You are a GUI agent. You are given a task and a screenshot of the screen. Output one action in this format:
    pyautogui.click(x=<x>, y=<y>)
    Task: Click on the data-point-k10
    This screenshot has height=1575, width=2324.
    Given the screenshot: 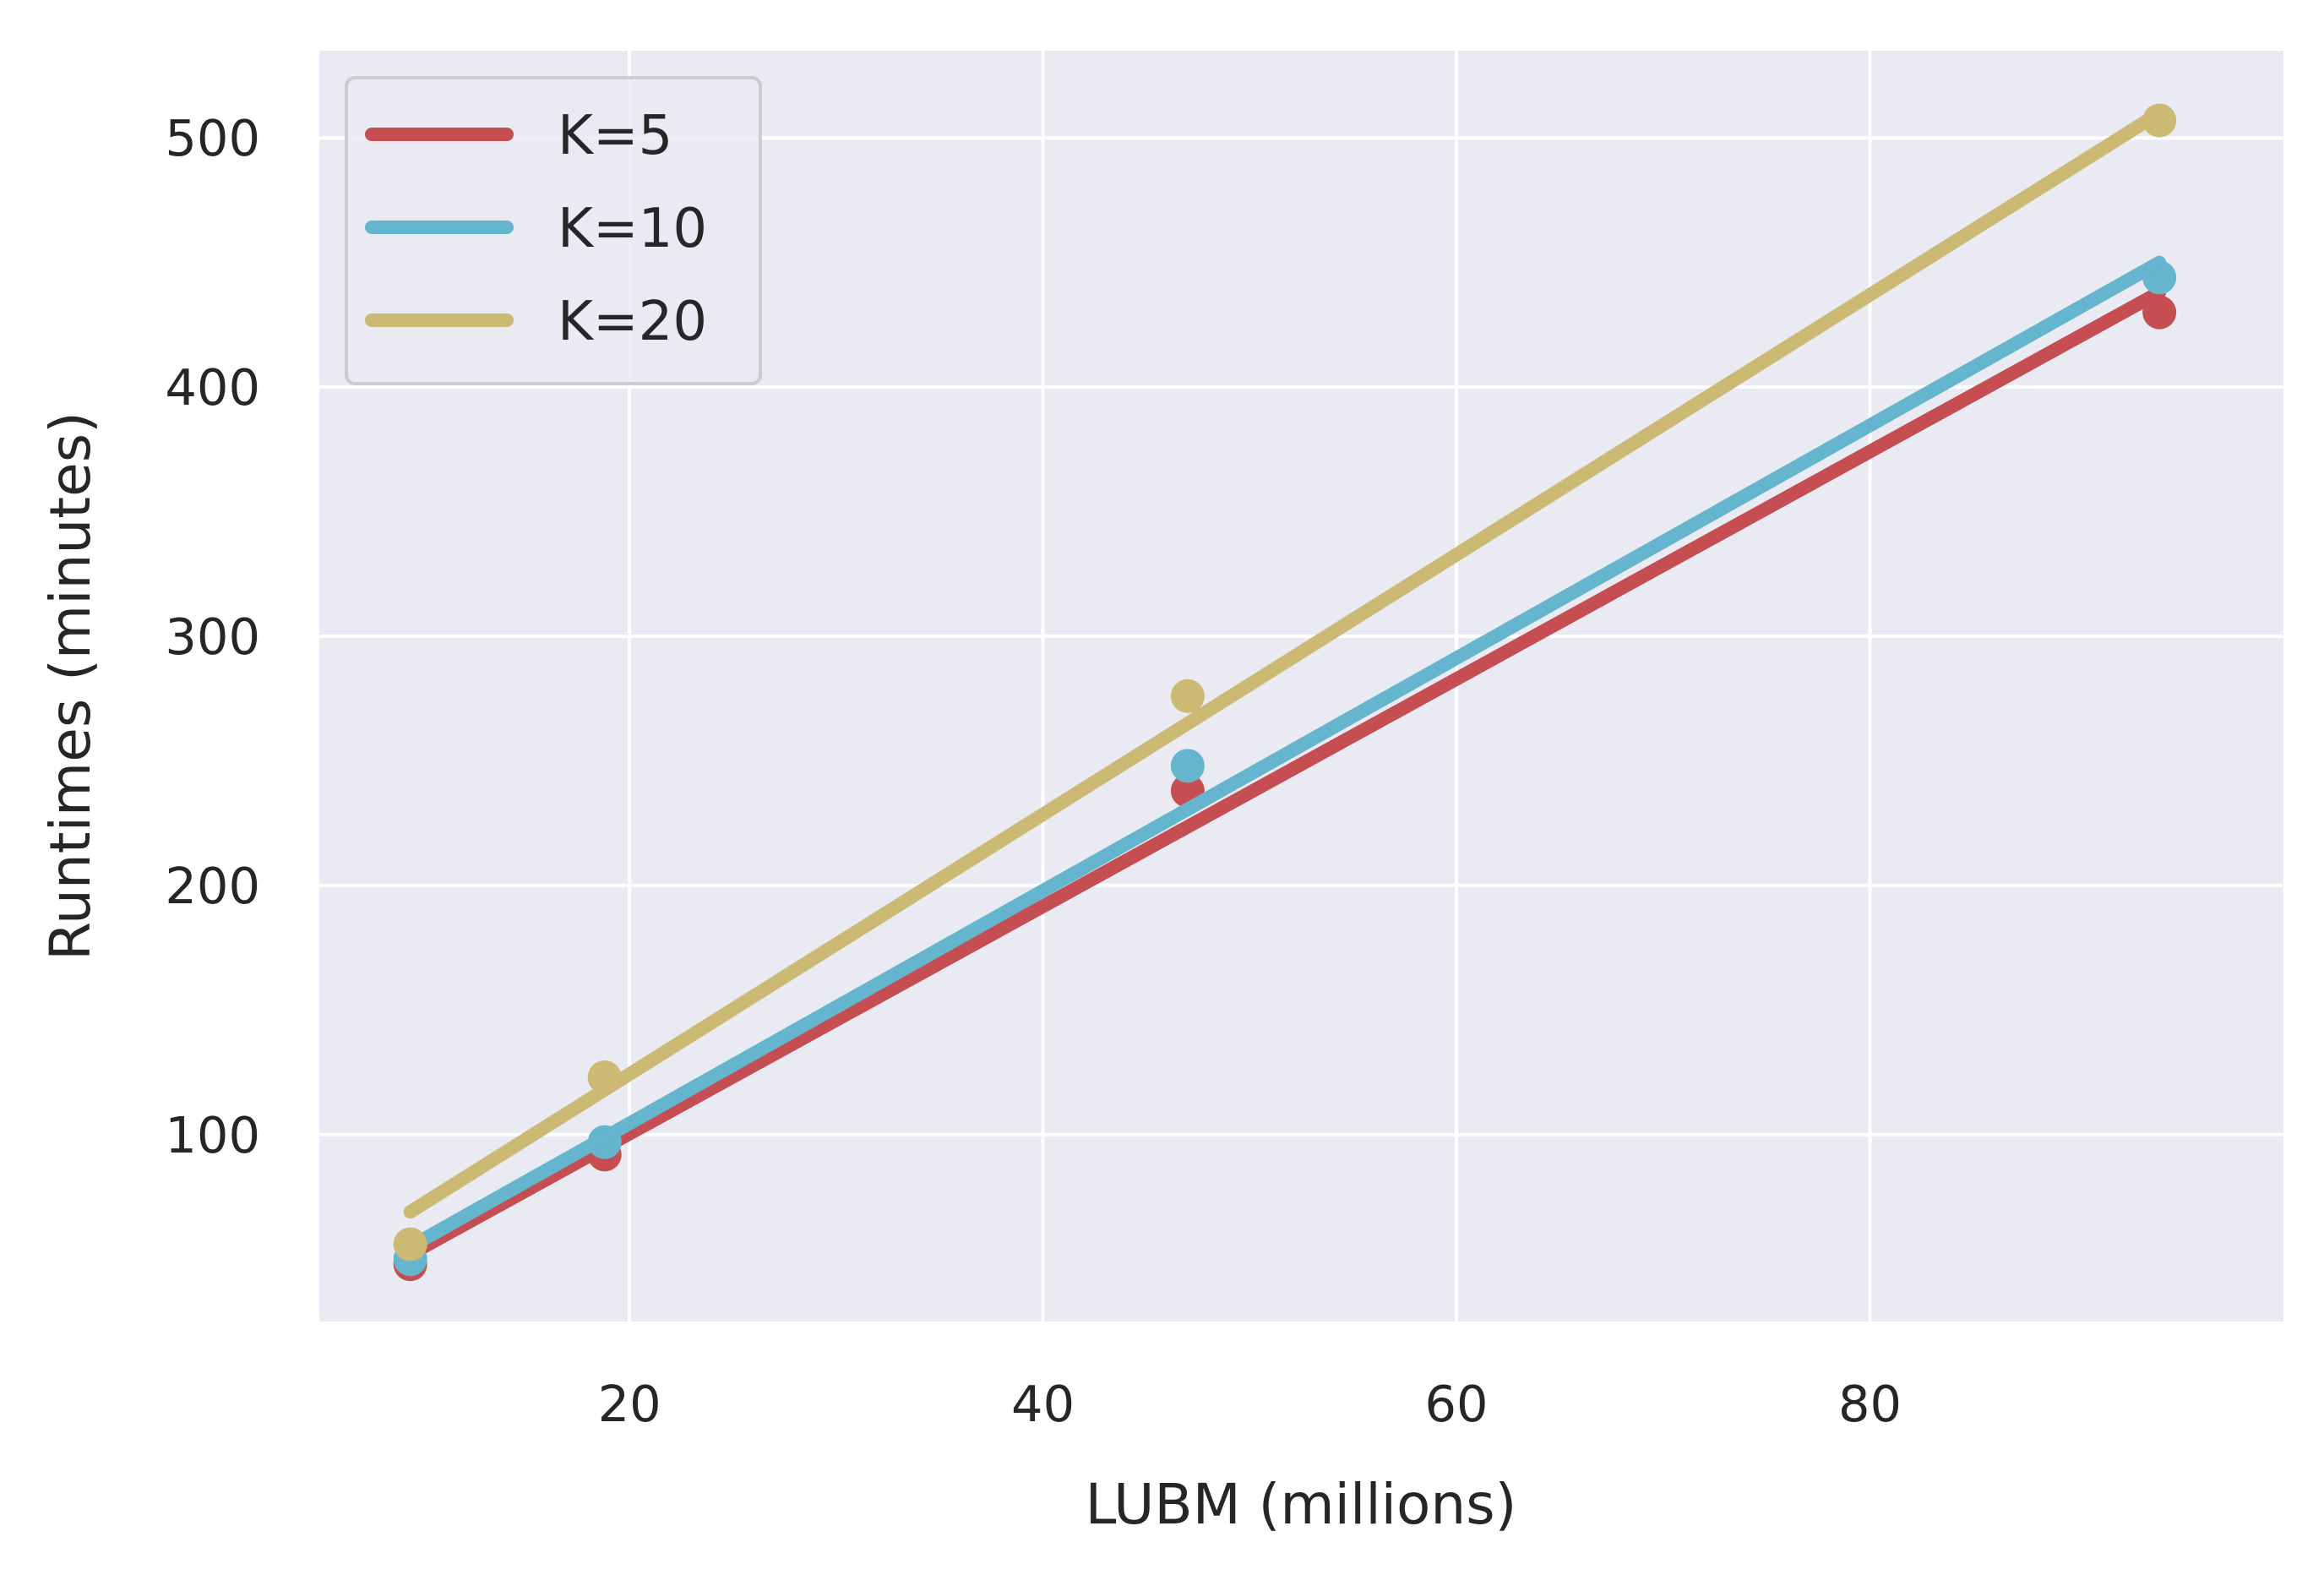 What is the action you would take?
    pyautogui.click(x=1187, y=766)
    